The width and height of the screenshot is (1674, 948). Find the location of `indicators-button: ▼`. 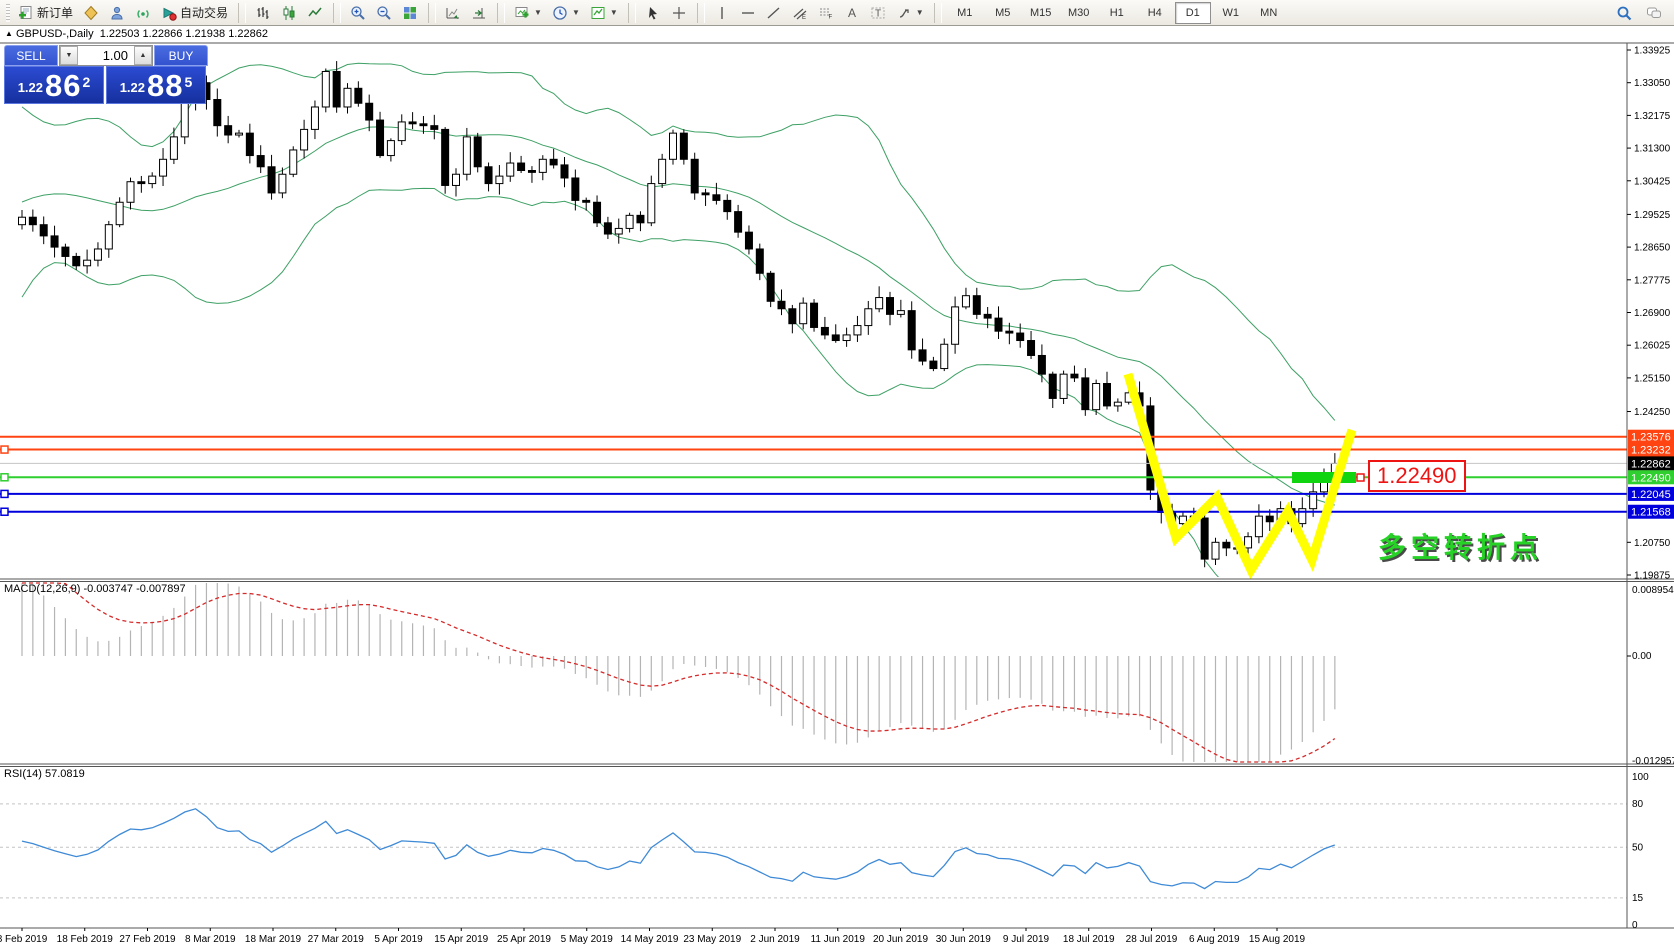

indicators-button: ▼ is located at coordinates (604, 13).